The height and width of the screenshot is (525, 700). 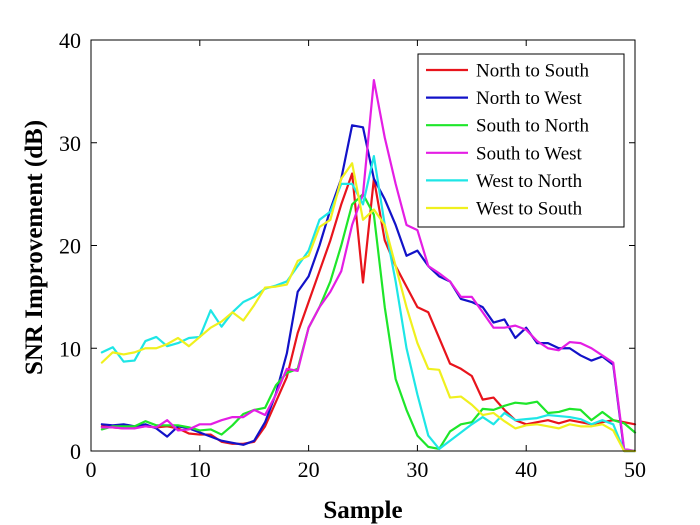 I want to click on y-tick-label: 30, so click(x=70, y=143).